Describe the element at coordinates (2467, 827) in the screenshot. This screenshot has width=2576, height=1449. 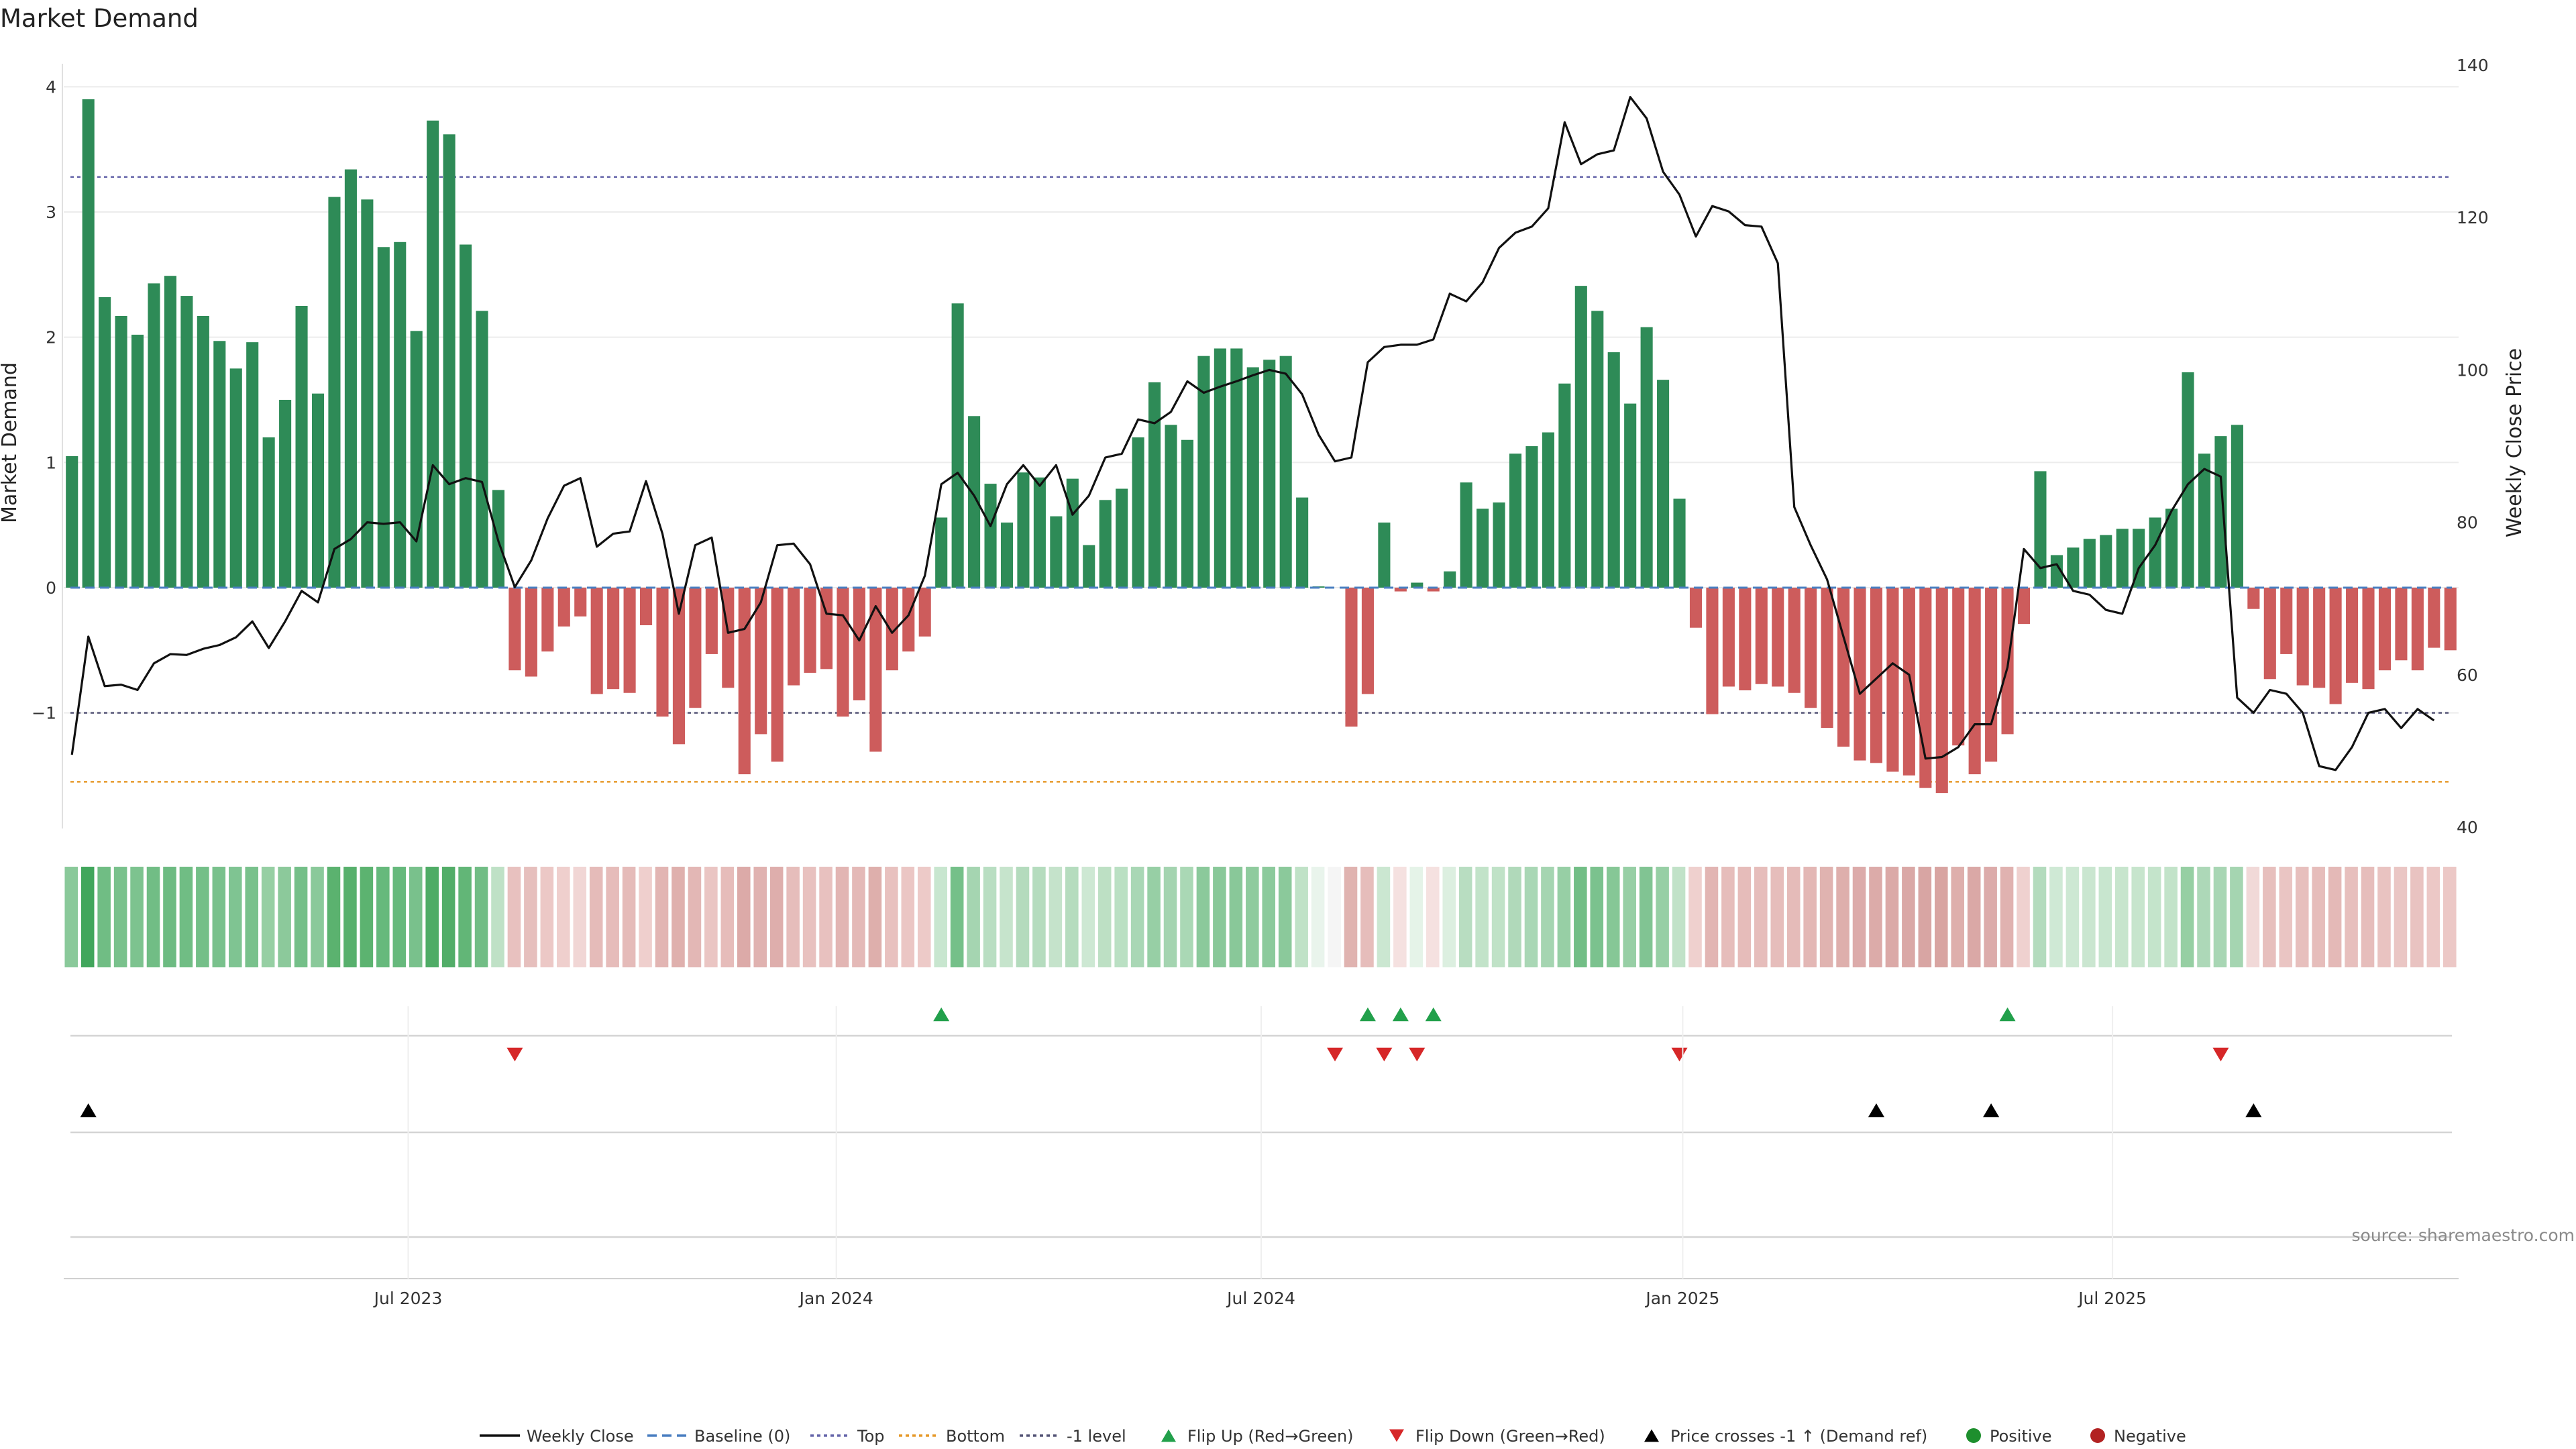
I see `y2-tick-label: 40` at that location.